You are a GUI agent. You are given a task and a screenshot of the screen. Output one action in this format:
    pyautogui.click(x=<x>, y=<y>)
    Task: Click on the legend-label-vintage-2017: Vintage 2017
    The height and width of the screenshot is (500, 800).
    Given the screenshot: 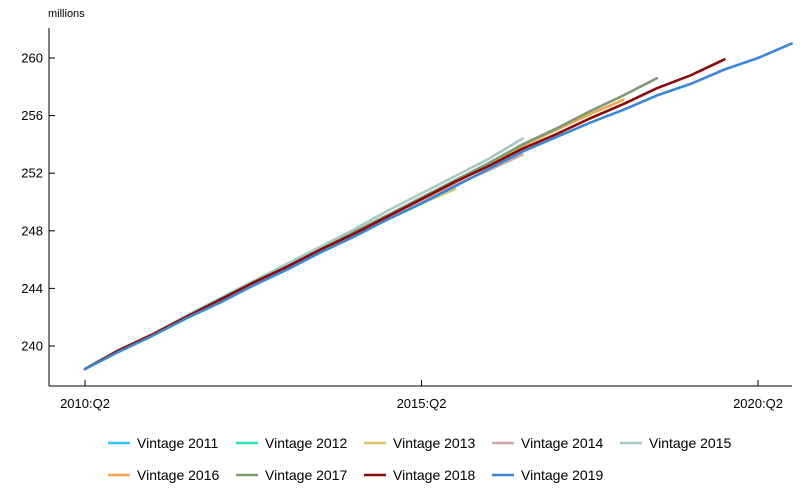 What is the action you would take?
    pyautogui.click(x=306, y=475)
    